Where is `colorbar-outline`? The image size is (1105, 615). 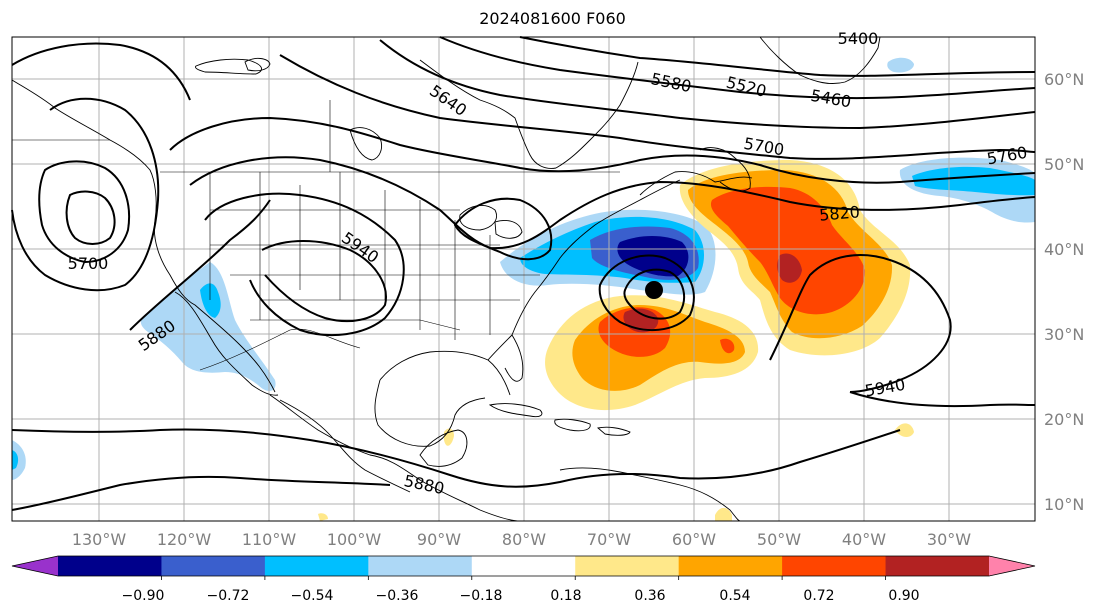 colorbar-outline is located at coordinates (523, 566).